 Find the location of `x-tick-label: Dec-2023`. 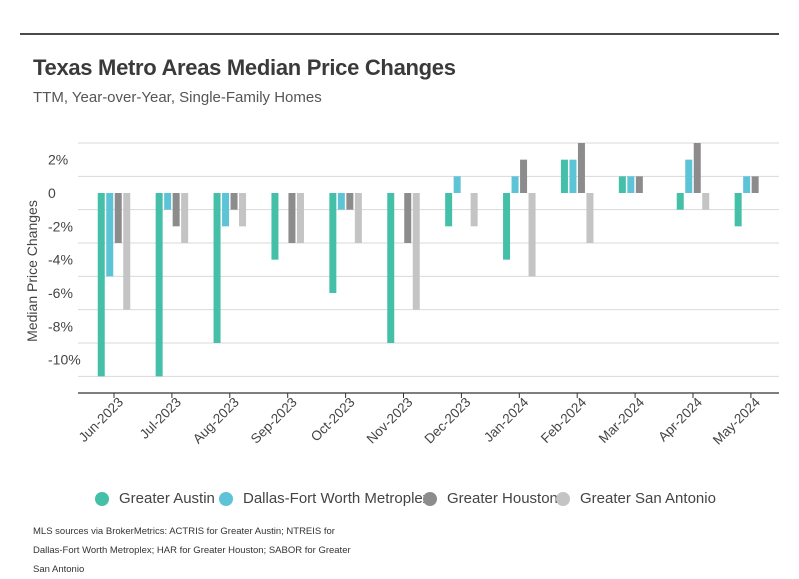

x-tick-label: Dec-2023 is located at coordinates (448, 421).